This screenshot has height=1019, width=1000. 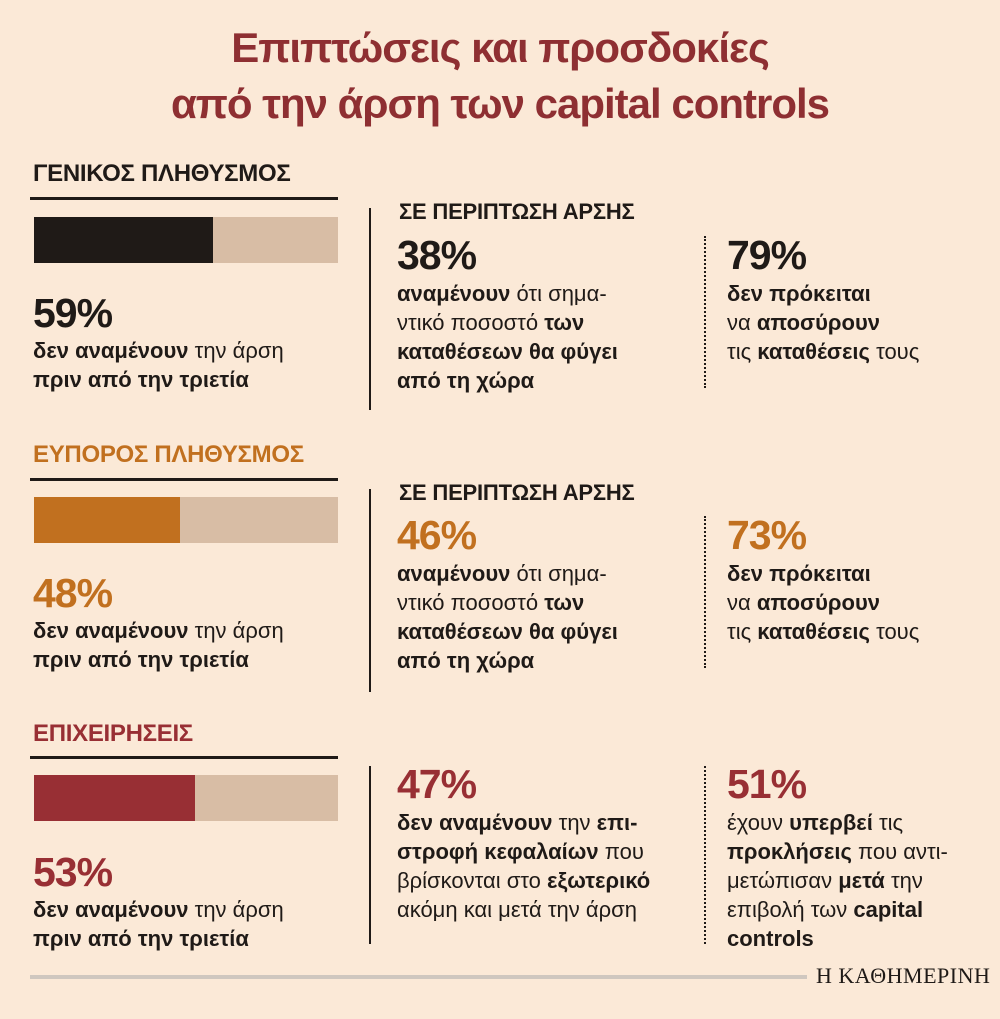 I want to click on section-heading-wealthy: ΕΥΠΟΡΟΣ ΠΛΗΘΥΣΜΟΣ, so click(x=168, y=454).